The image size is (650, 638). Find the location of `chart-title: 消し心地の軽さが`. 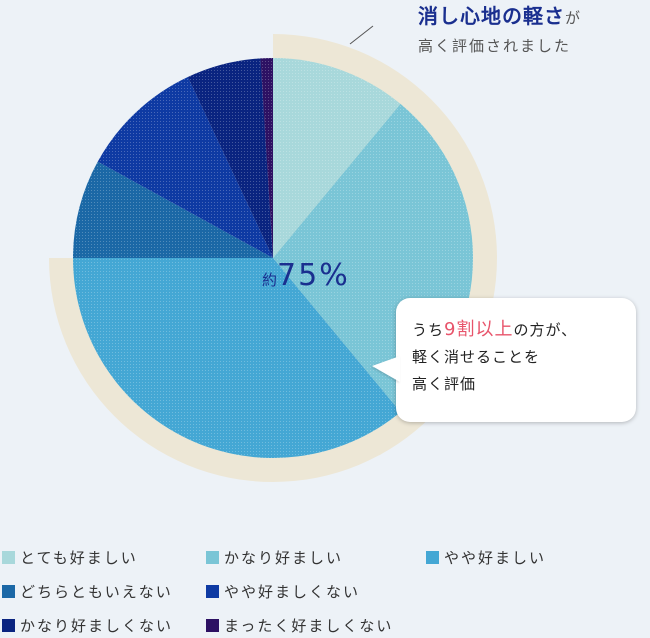

chart-title: 消し心地の軽さが is located at coordinates (500, 16).